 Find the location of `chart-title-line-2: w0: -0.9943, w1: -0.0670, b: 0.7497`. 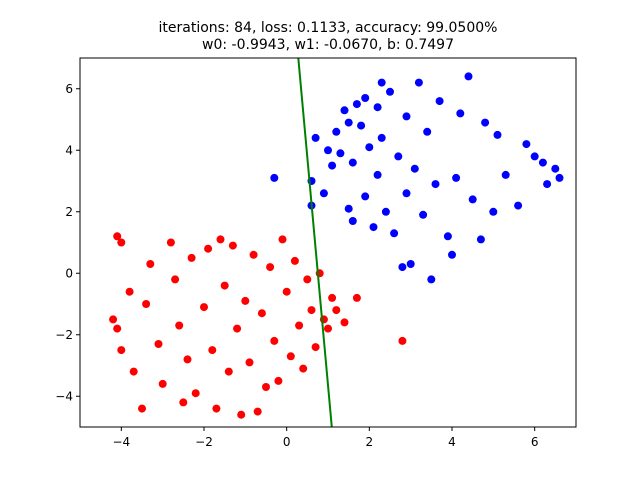

chart-title-line-2: w0: -0.9943, w1: -0.0670, b: 0.7497 is located at coordinates (328, 45).